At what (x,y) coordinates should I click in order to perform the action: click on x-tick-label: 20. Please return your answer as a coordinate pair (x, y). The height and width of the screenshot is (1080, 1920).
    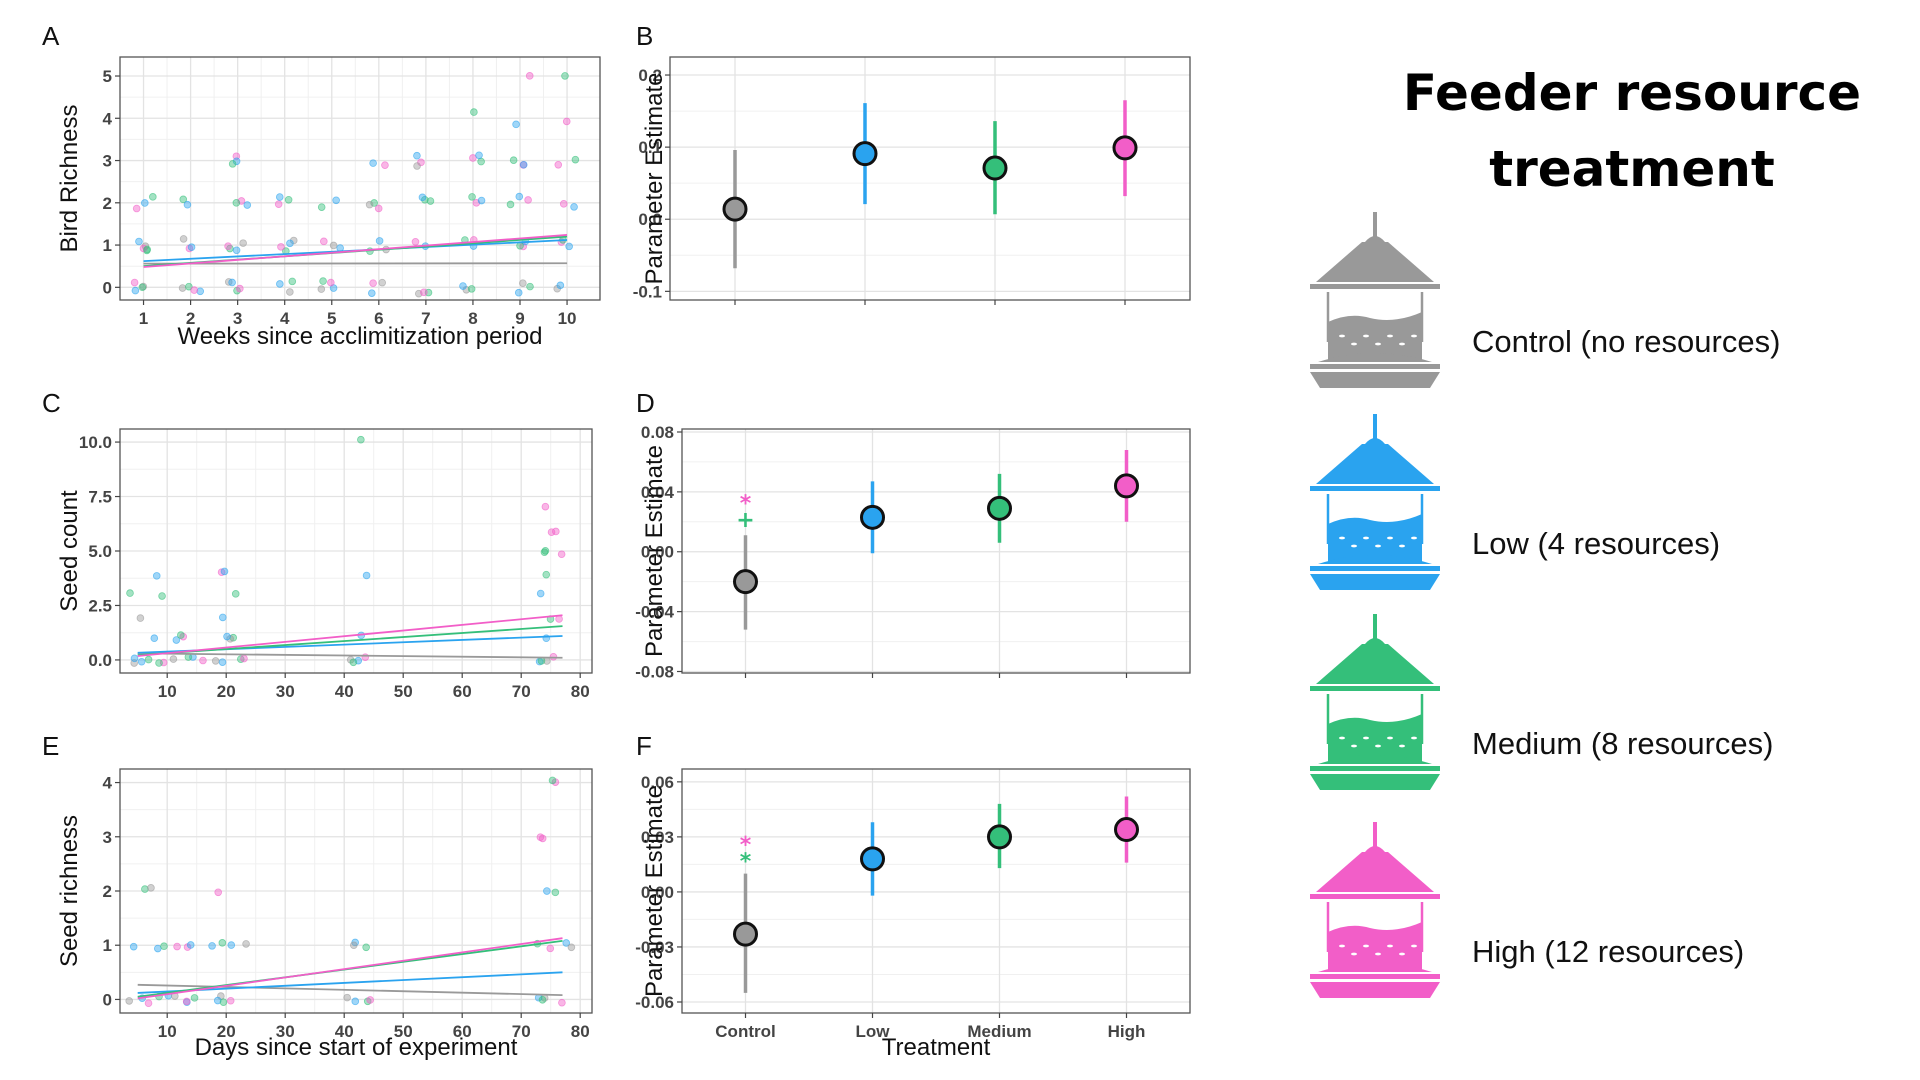
    Looking at the image, I should click on (226, 1031).